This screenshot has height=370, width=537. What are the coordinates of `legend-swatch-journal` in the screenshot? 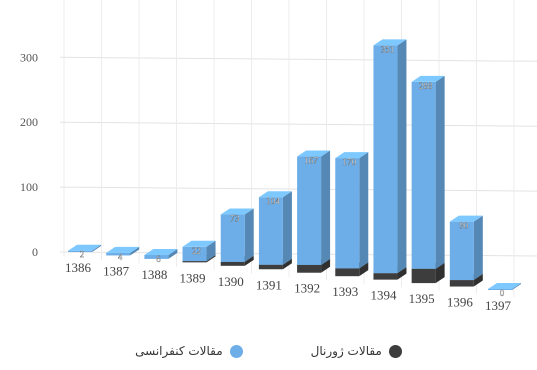 It's located at (395, 351).